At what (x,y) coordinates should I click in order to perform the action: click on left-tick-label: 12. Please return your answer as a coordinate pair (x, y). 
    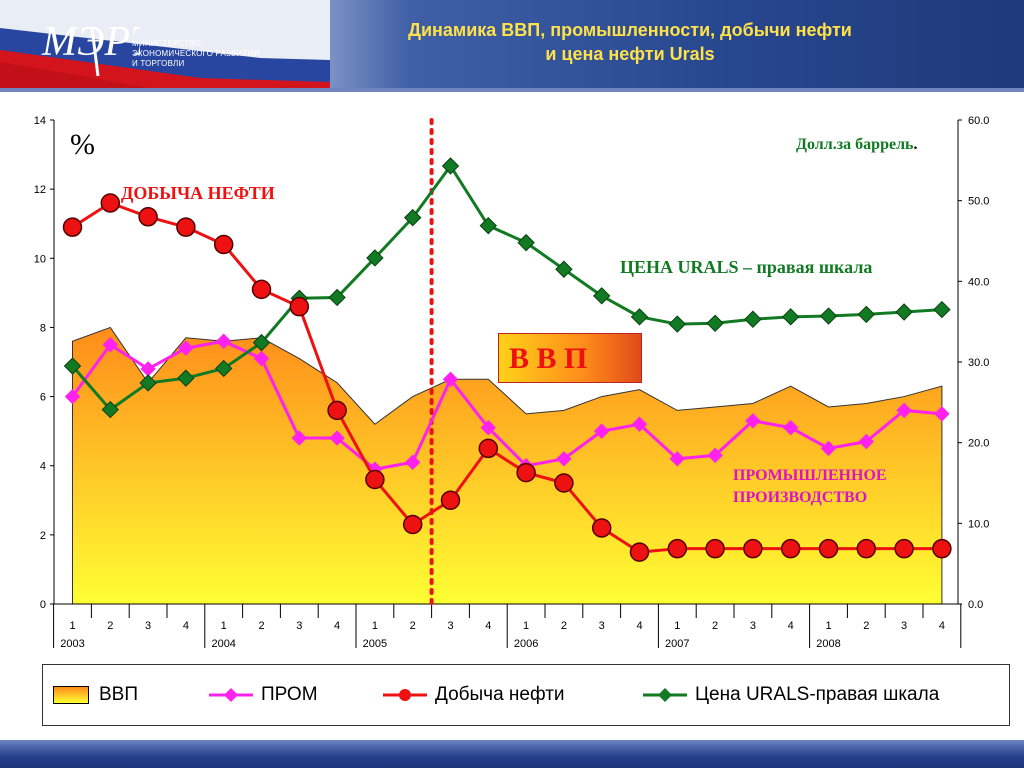
    Looking at the image, I should click on (40, 190).